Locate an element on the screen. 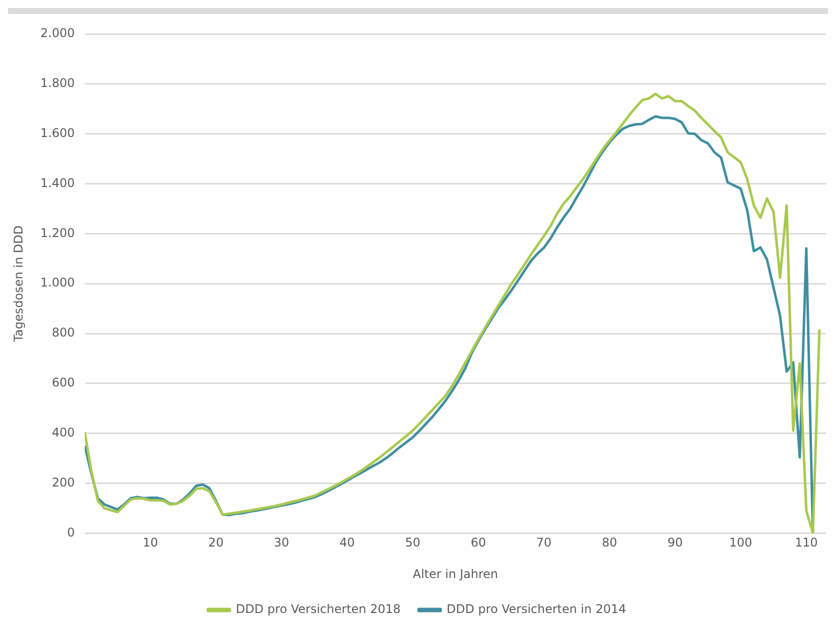 The height and width of the screenshot is (635, 836). x-tick-label: 40 is located at coordinates (347, 543).